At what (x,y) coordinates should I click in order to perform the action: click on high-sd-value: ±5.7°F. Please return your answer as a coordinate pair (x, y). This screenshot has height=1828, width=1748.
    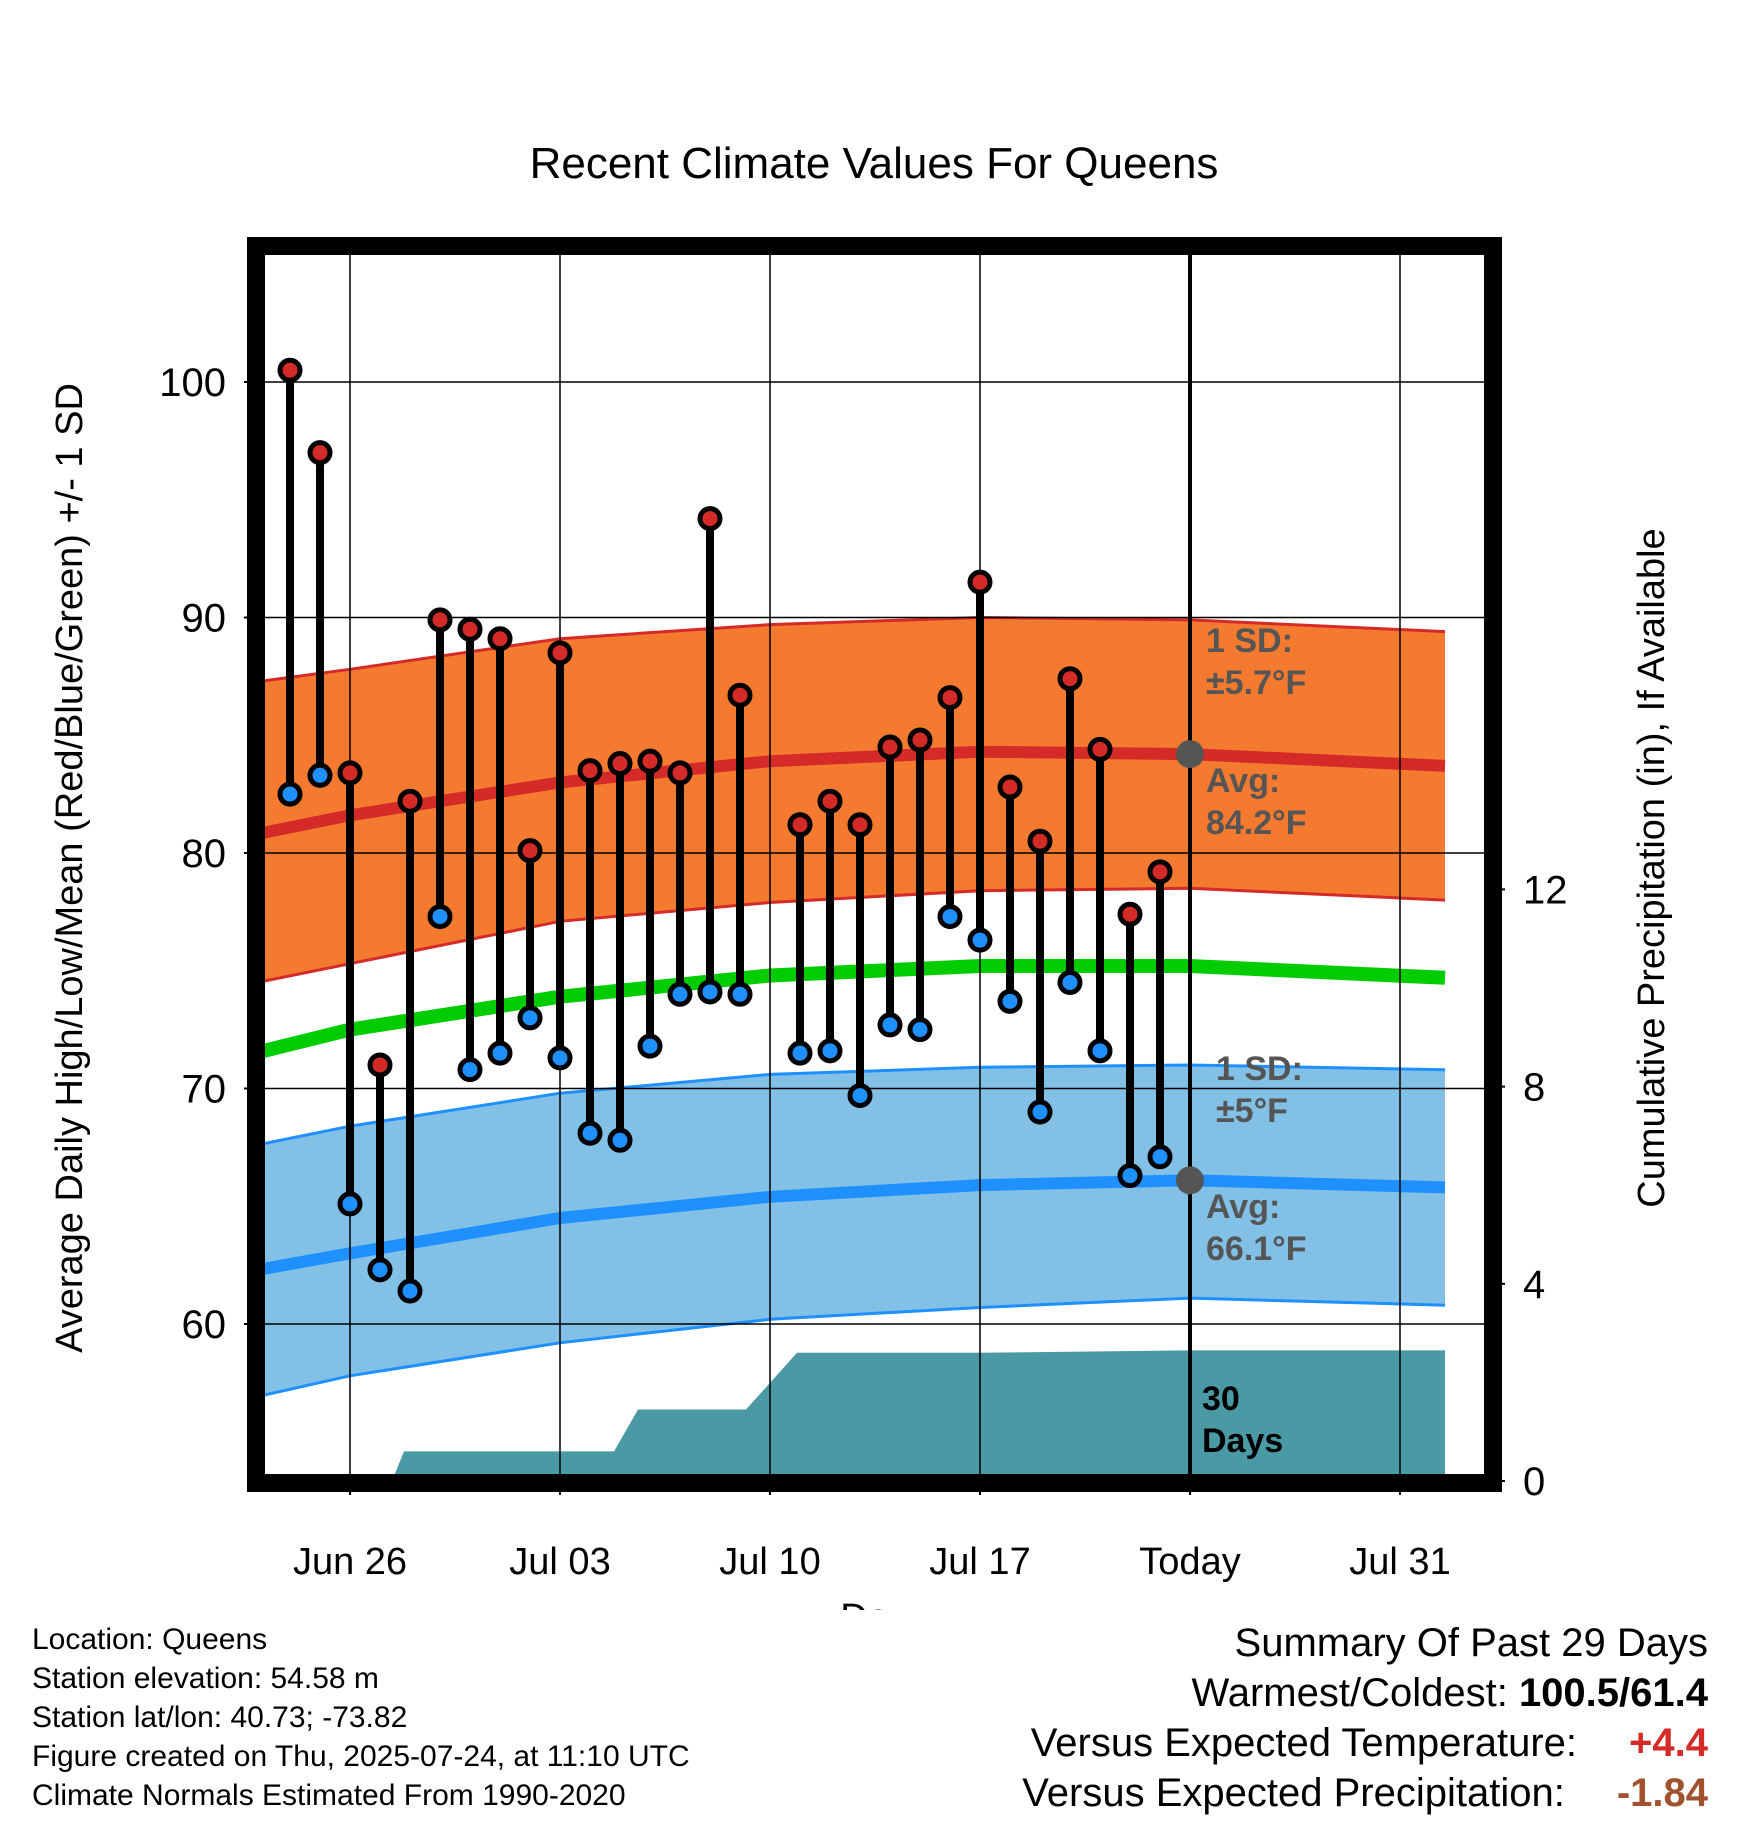
    Looking at the image, I should click on (1256, 683).